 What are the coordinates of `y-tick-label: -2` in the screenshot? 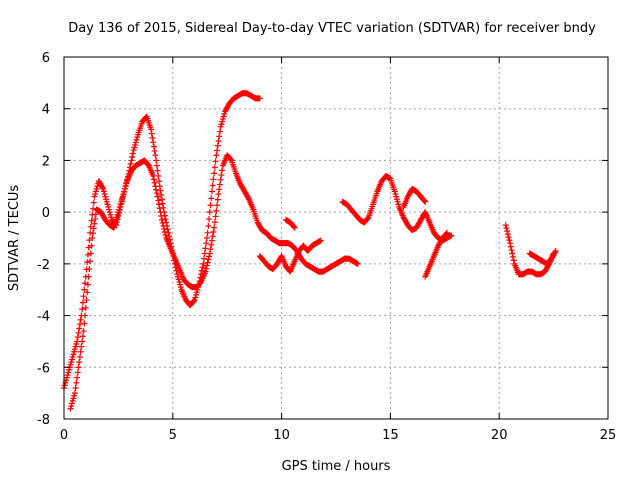 It's located at (43, 265).